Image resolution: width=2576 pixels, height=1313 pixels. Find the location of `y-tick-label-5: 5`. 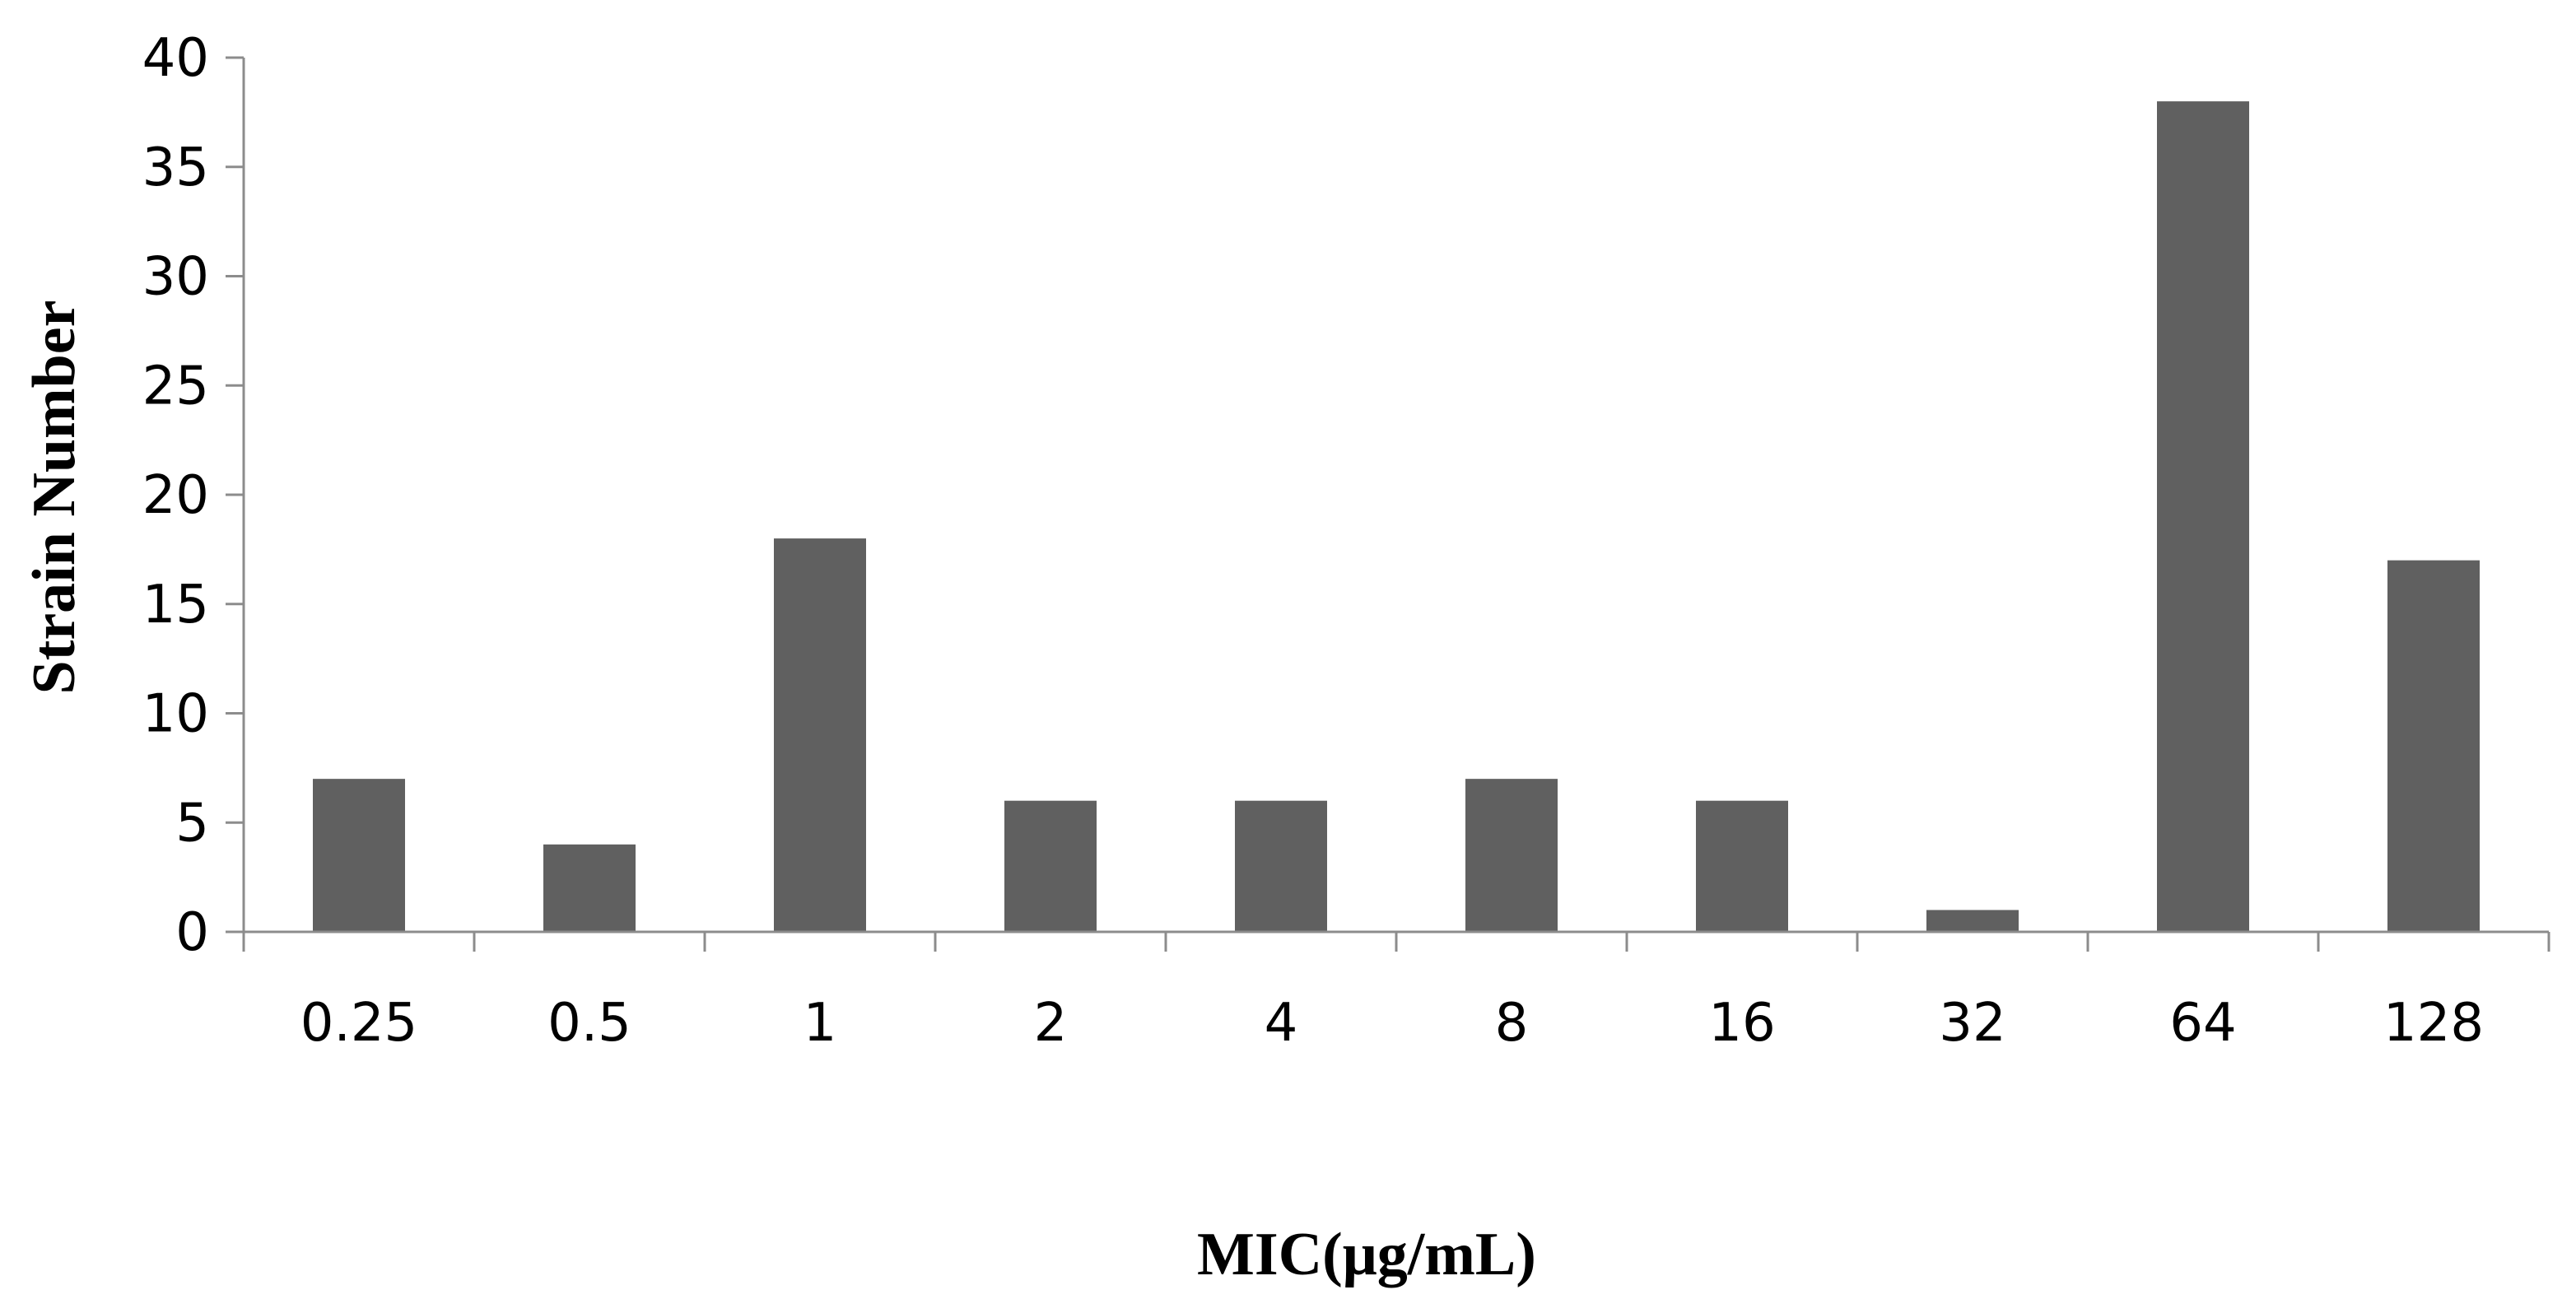

y-tick-label-5: 5 is located at coordinates (192, 824).